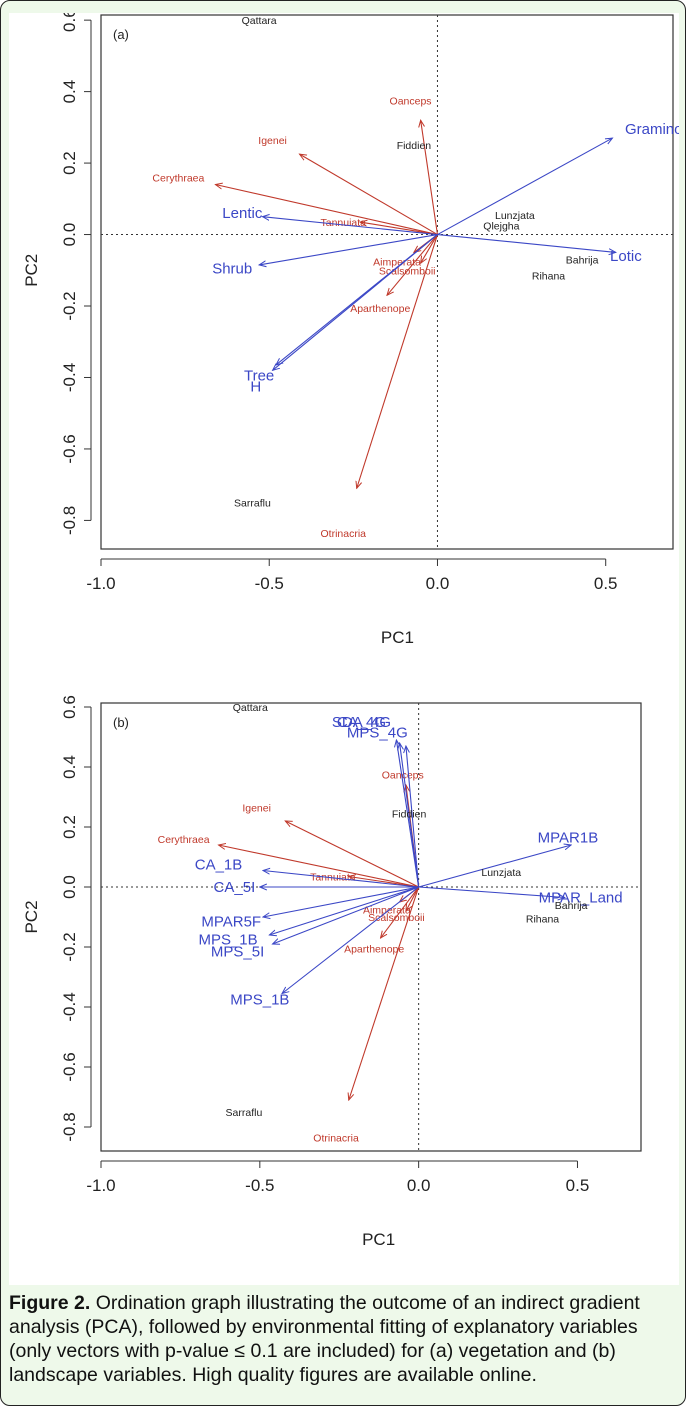 The height and width of the screenshot is (1406, 686). What do you see at coordinates (568, 838) in the screenshot?
I see `env-label: MPAR1B` at bounding box center [568, 838].